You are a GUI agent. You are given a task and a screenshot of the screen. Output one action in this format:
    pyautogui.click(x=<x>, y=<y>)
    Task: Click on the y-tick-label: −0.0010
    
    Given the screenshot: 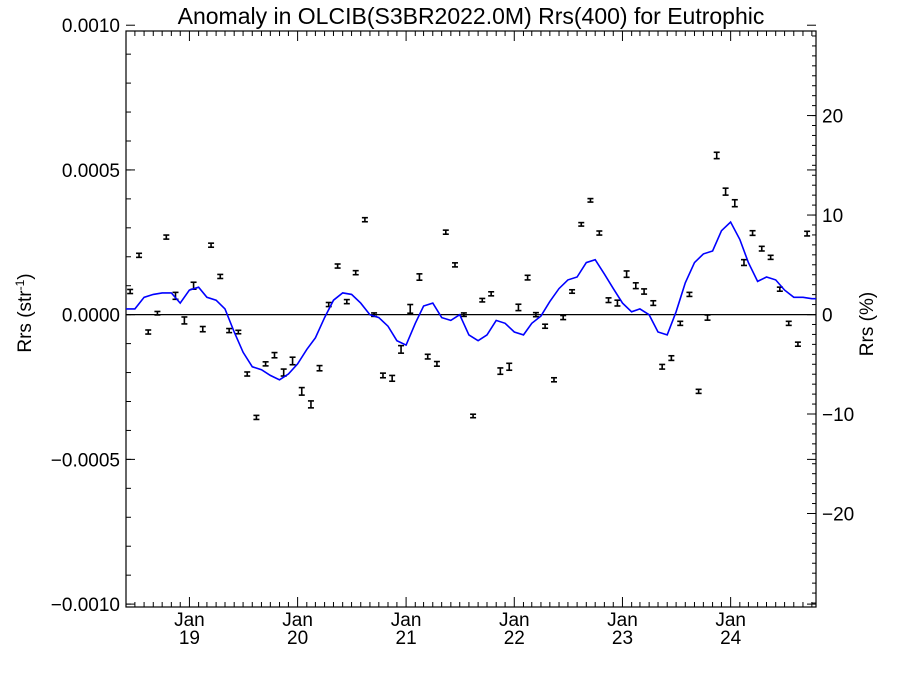 What is the action you would take?
    pyautogui.click(x=85, y=605)
    